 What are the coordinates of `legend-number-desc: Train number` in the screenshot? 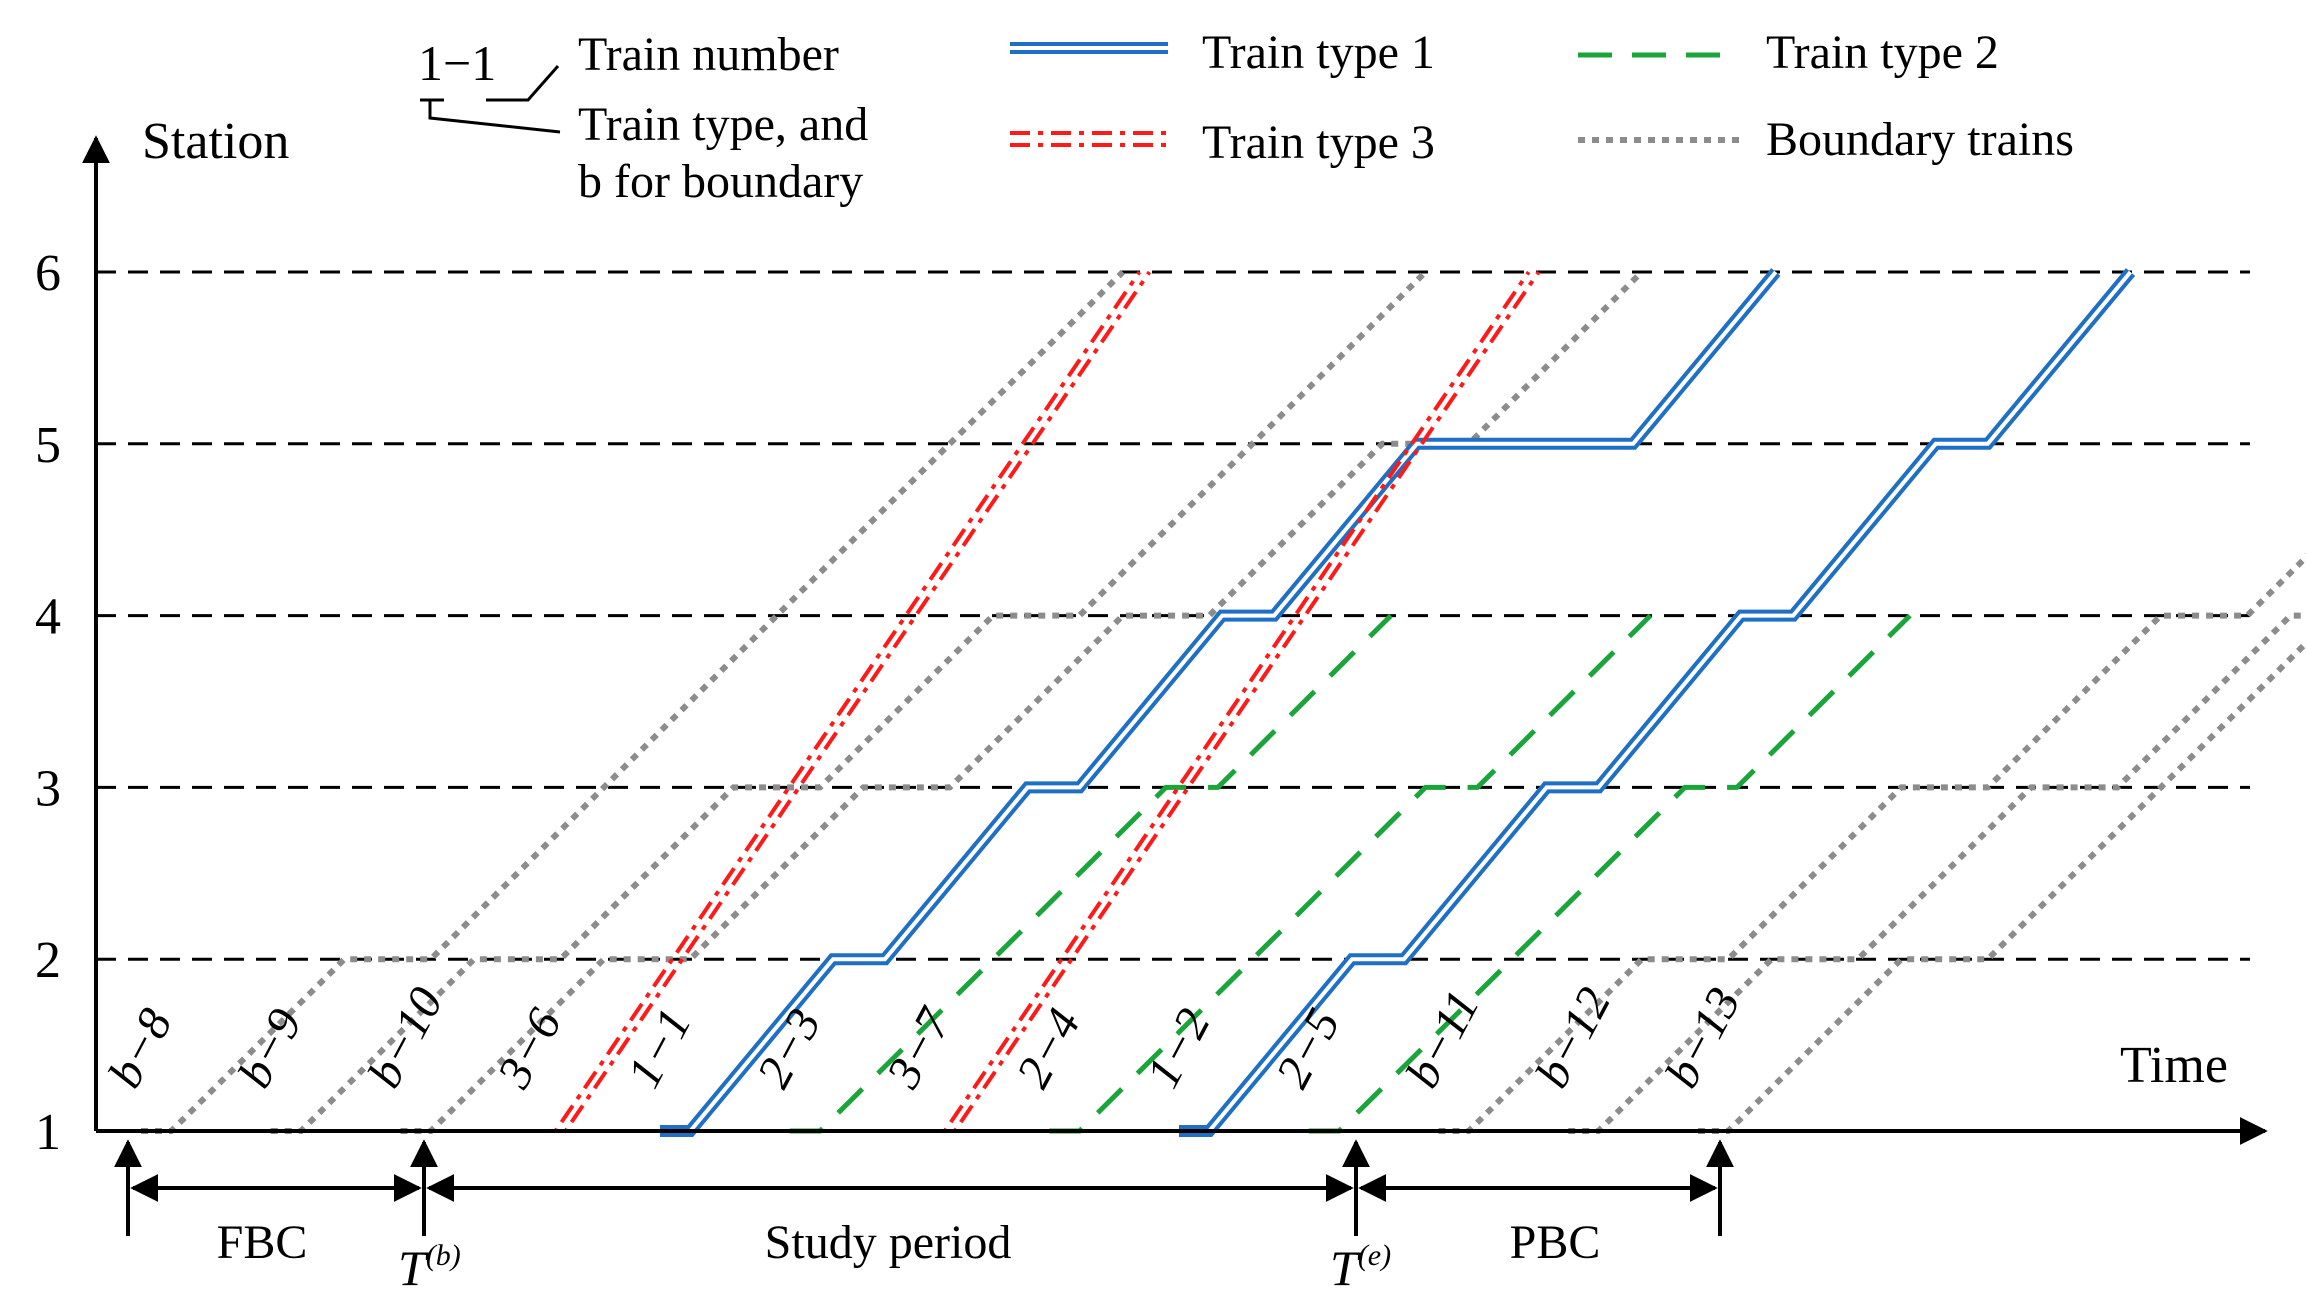 It's located at (708, 54).